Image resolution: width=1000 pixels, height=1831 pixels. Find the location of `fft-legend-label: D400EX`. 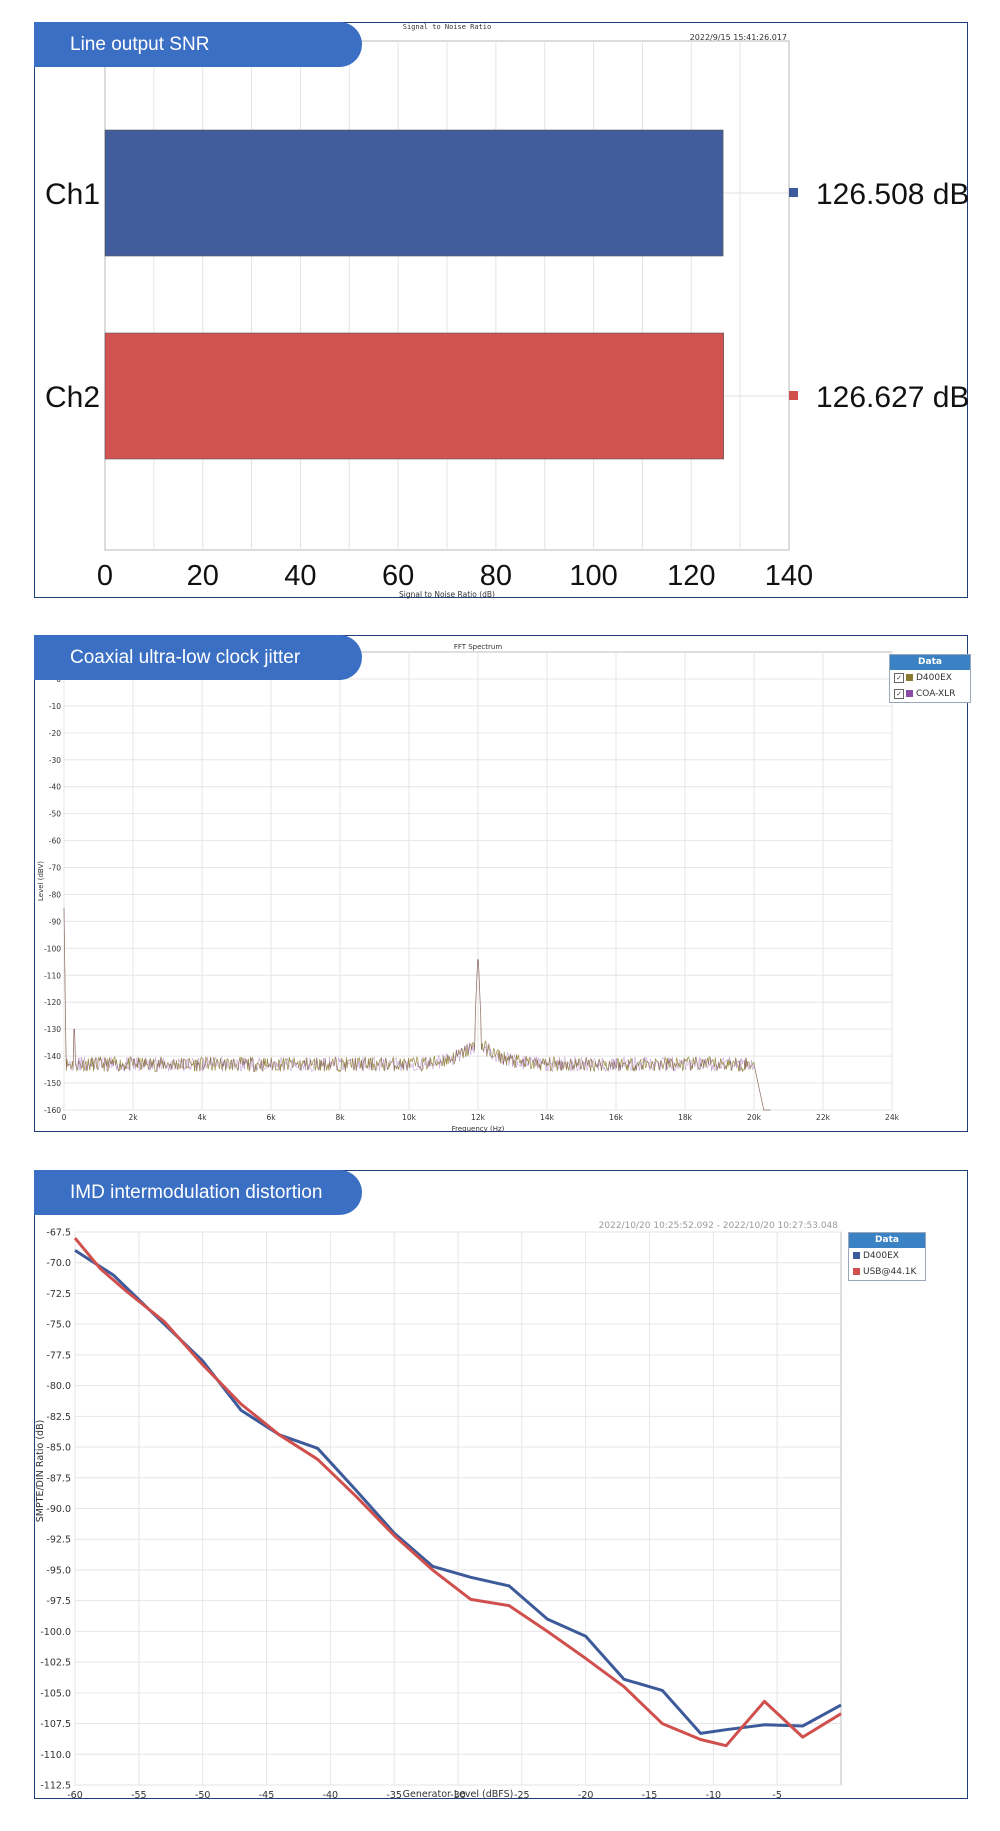

fft-legend-label: D400EX is located at coordinates (934, 678).